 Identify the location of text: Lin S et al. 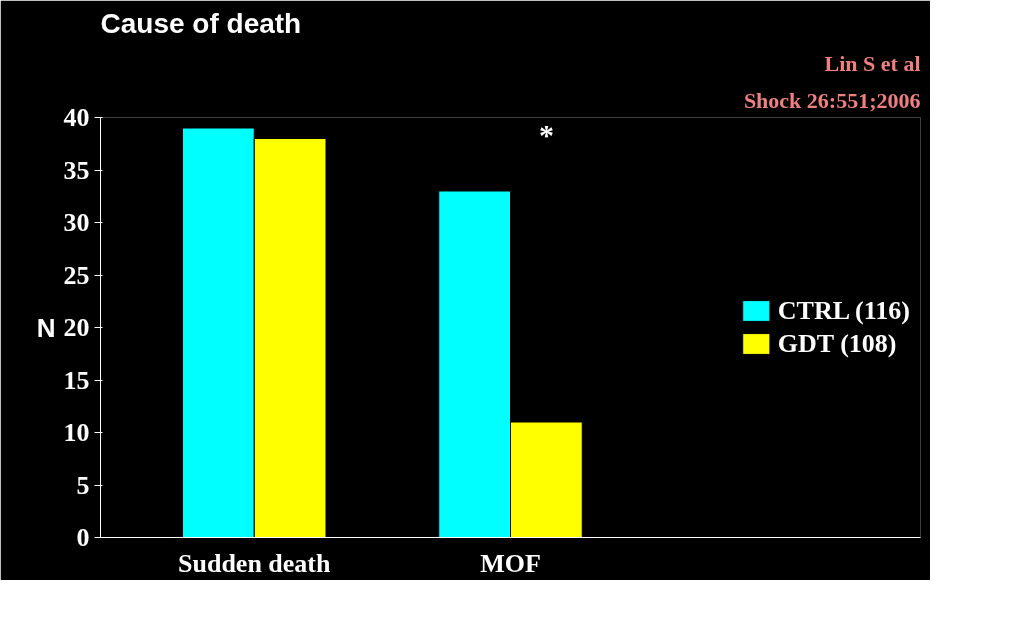
(872, 63).